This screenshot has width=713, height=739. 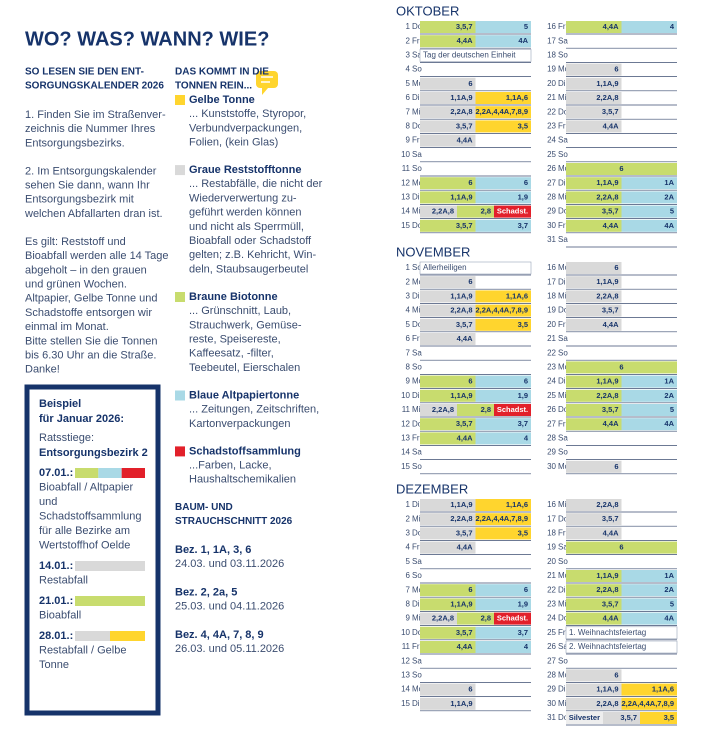 What do you see at coordinates (86, 270) in the screenshot?
I see `paragraph-line: abgeholt – in den grauen` at bounding box center [86, 270].